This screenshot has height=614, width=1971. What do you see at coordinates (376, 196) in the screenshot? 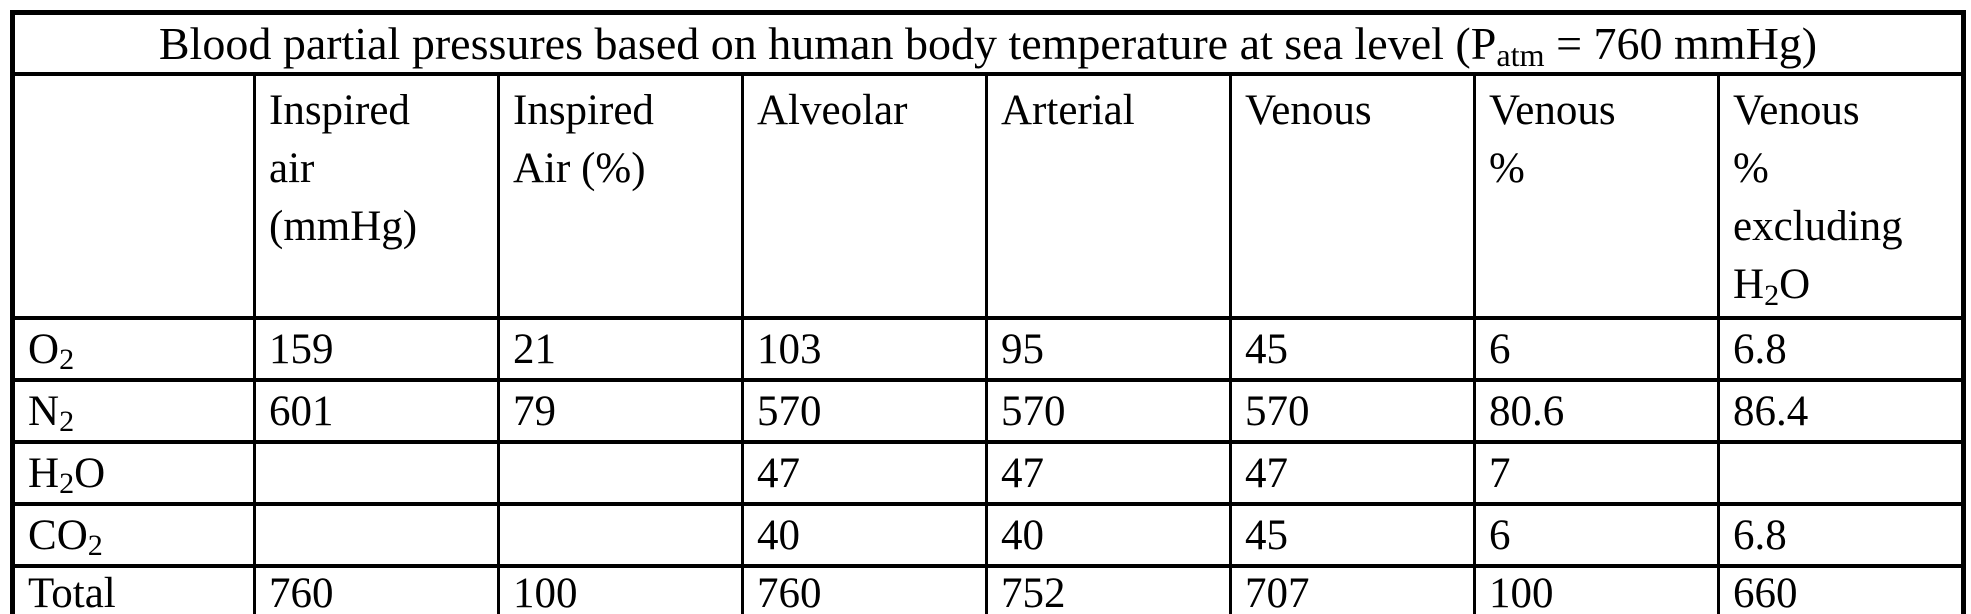
I see `col-header-inspired-air-mmhg: Inspired air (mmHg)` at bounding box center [376, 196].